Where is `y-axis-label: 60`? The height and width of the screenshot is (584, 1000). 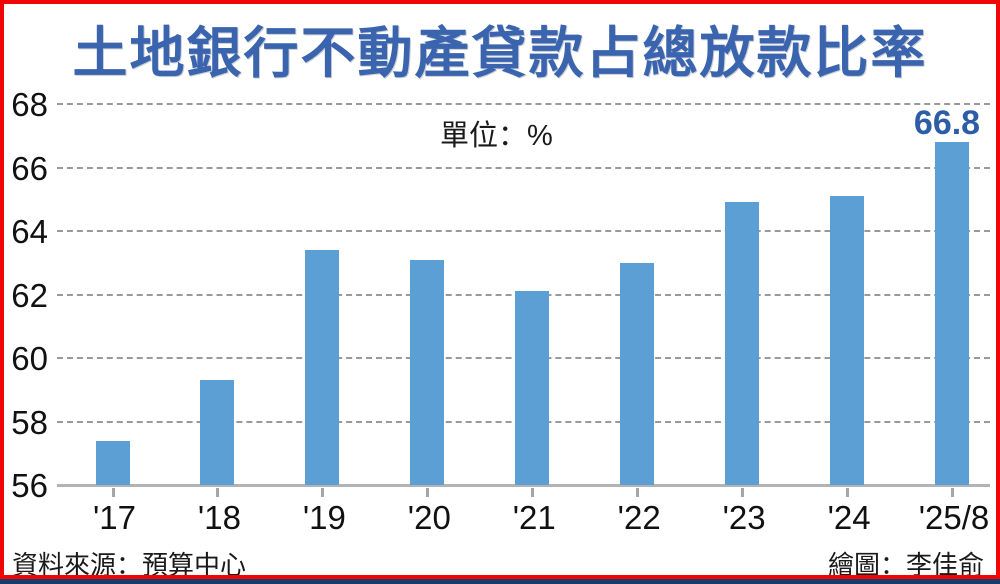 y-axis-label: 60 is located at coordinates (29, 358).